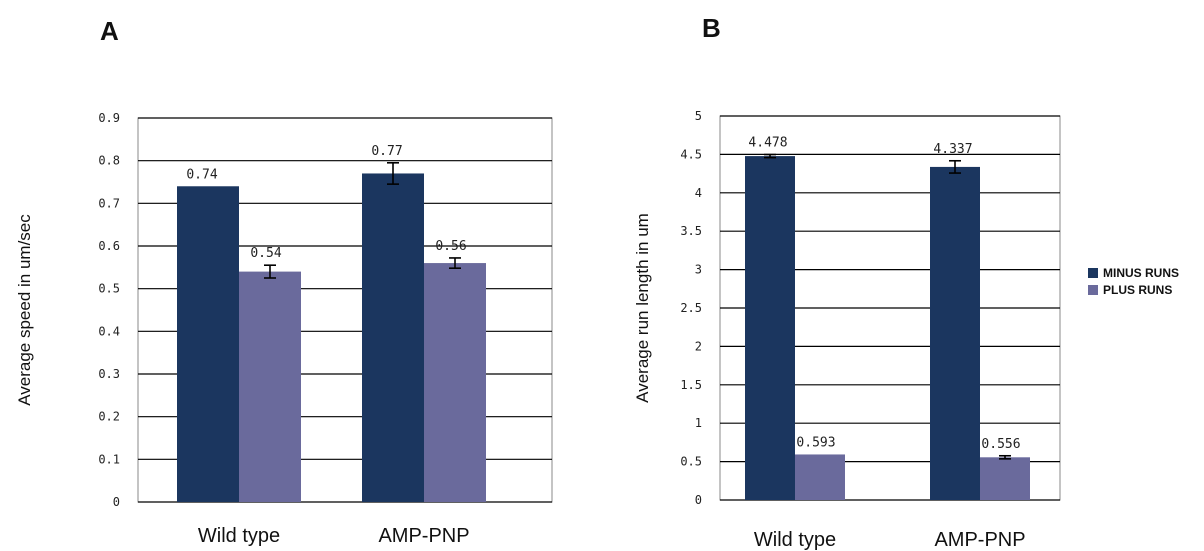  What do you see at coordinates (1137, 290) in the screenshot?
I see `legend-label: PLUS RUNS` at bounding box center [1137, 290].